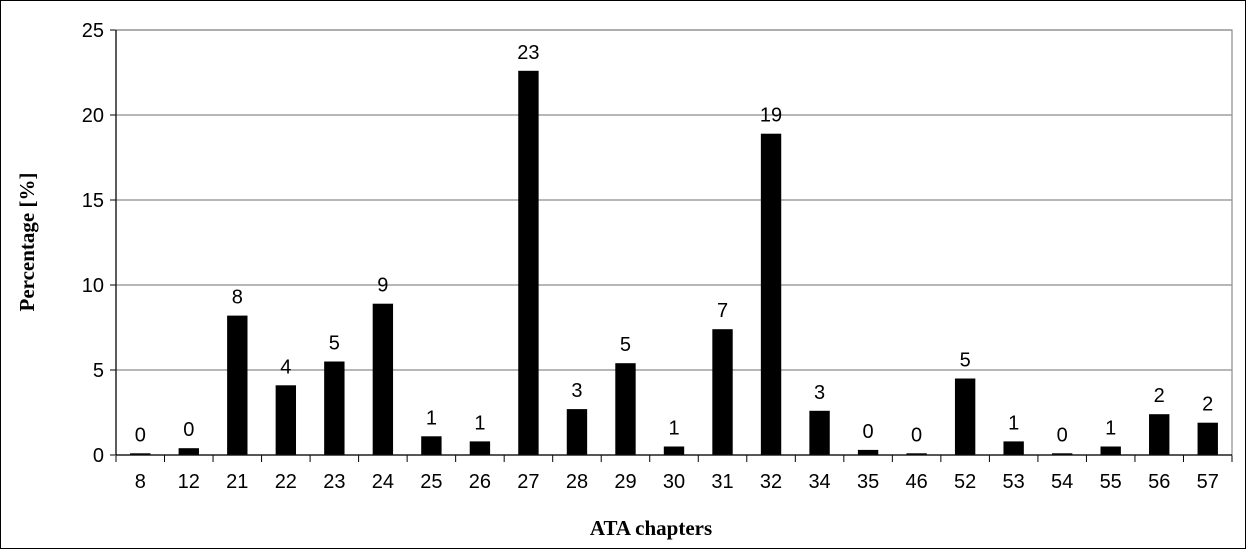 The width and height of the screenshot is (1248, 551). I want to click on data-label: 8, so click(237, 298).